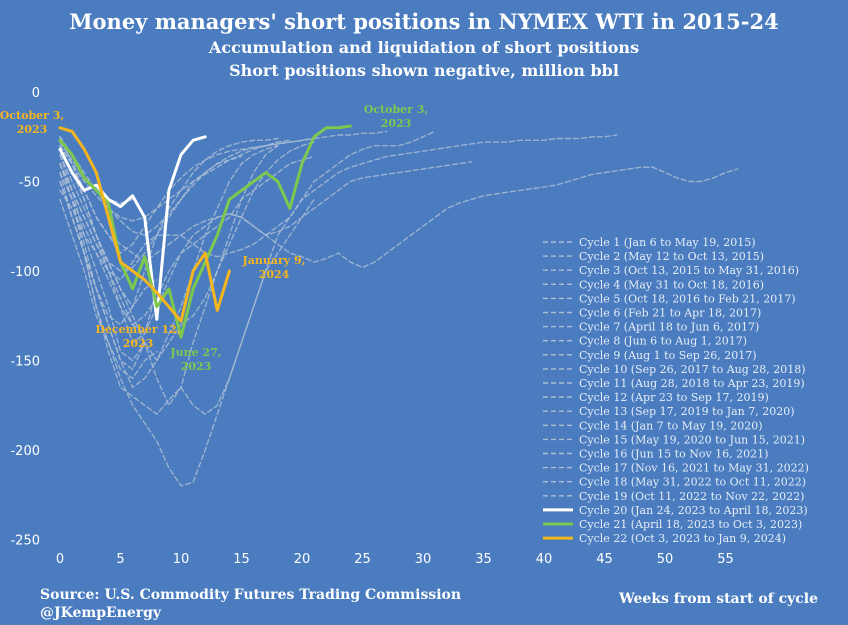 Image resolution: width=848 pixels, height=625 pixels. Describe the element at coordinates (181, 559) in the screenshot. I see `x-tick-label: 10` at that location.